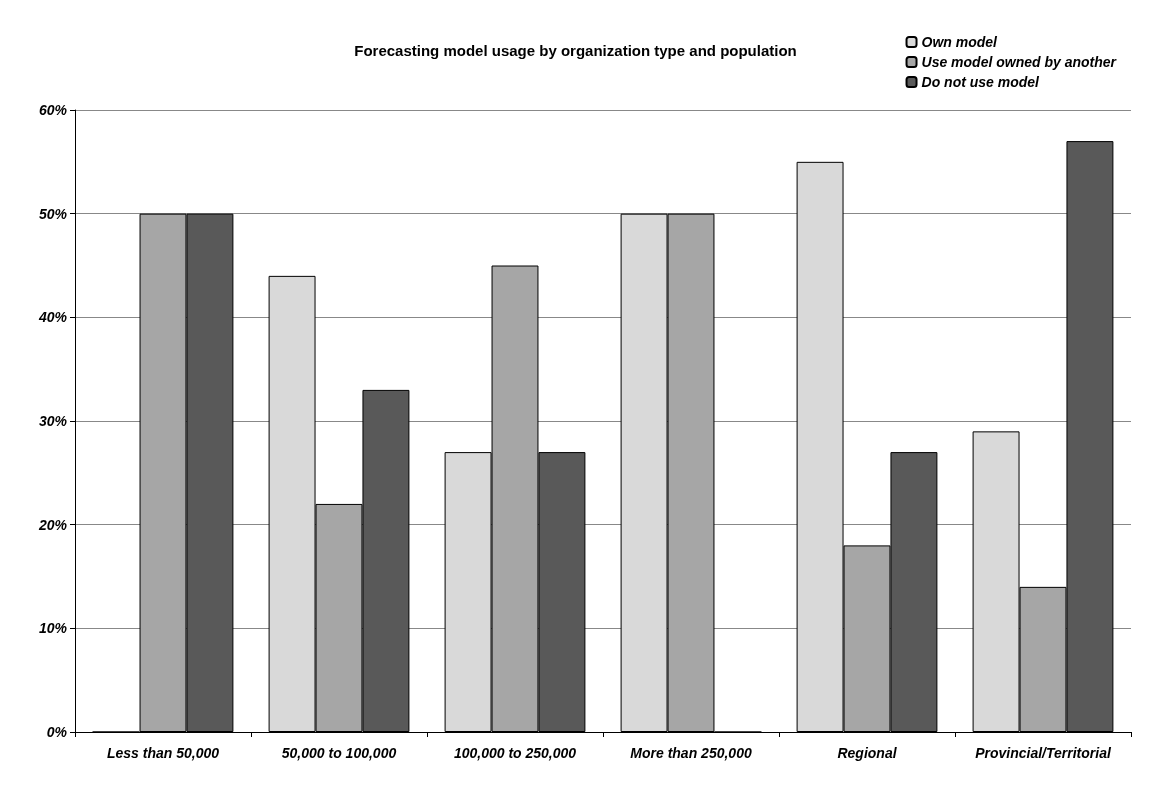  Describe the element at coordinates (1043, 753) in the screenshot. I see `x-tick-label: Provincial/Territorial` at that location.